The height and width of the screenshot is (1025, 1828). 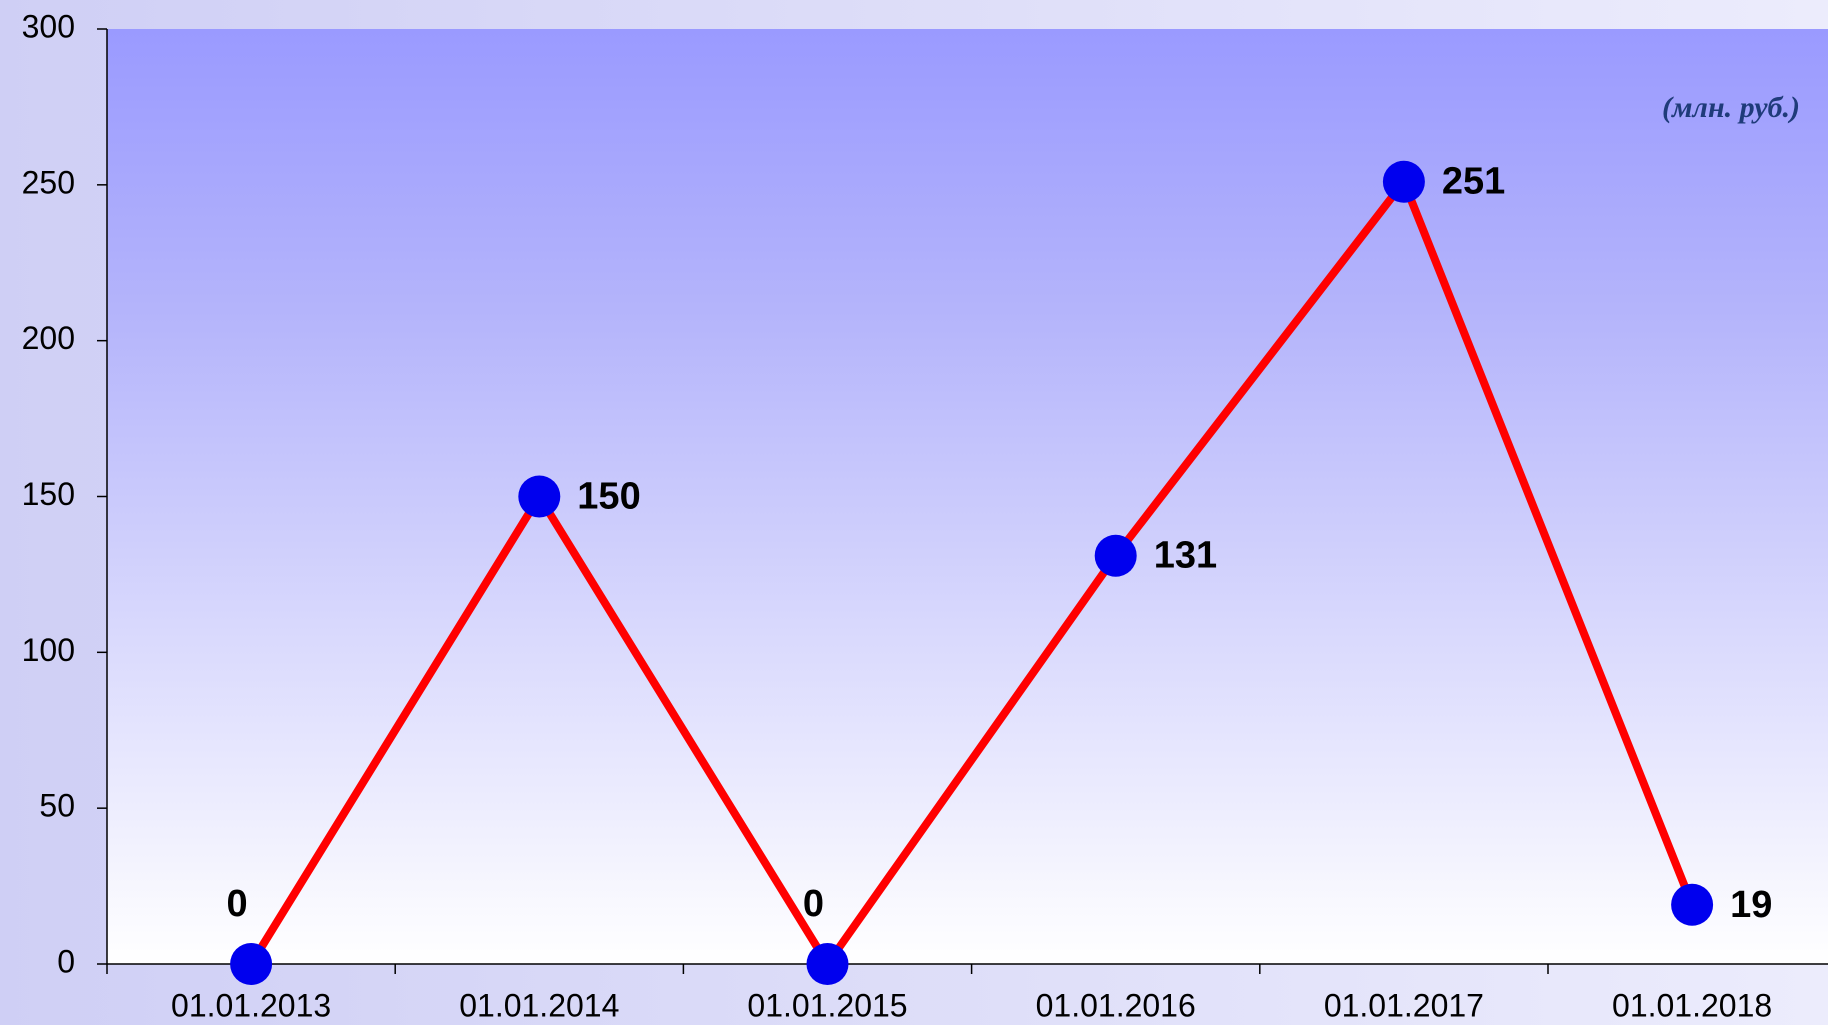 What do you see at coordinates (57, 806) in the screenshot?
I see `y-tick-label: 50` at bounding box center [57, 806].